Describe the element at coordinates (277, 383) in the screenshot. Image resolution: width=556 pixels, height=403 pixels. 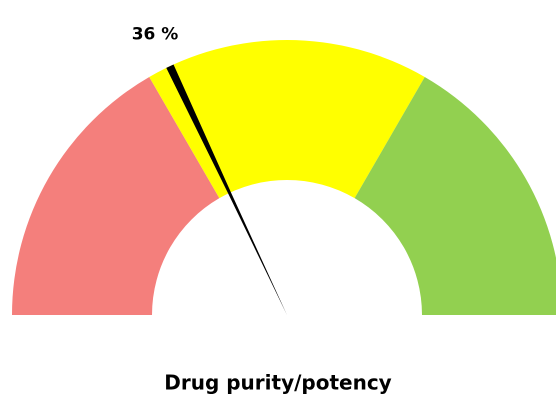
I see `chart-title: Drug purity/potency` at that location.